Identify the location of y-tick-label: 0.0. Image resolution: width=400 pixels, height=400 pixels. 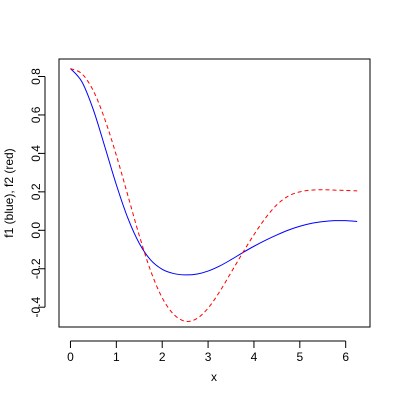
(36, 230).